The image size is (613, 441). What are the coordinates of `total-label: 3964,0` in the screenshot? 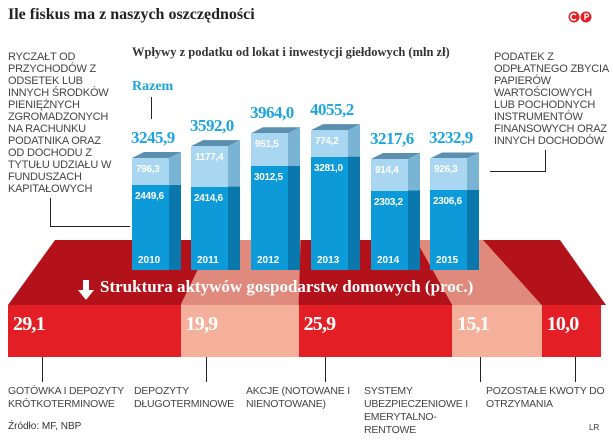 It's located at (272, 113).